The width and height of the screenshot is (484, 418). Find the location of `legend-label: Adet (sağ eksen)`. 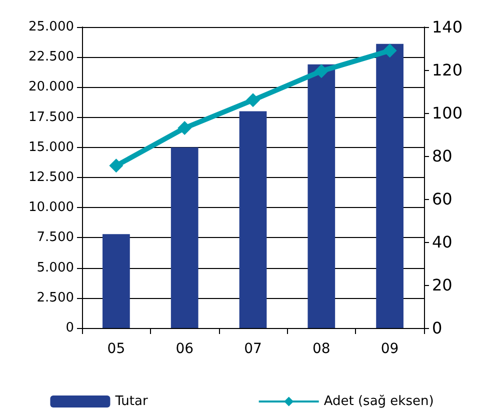

legend-label: Adet (sağ eksen) is located at coordinates (379, 401).